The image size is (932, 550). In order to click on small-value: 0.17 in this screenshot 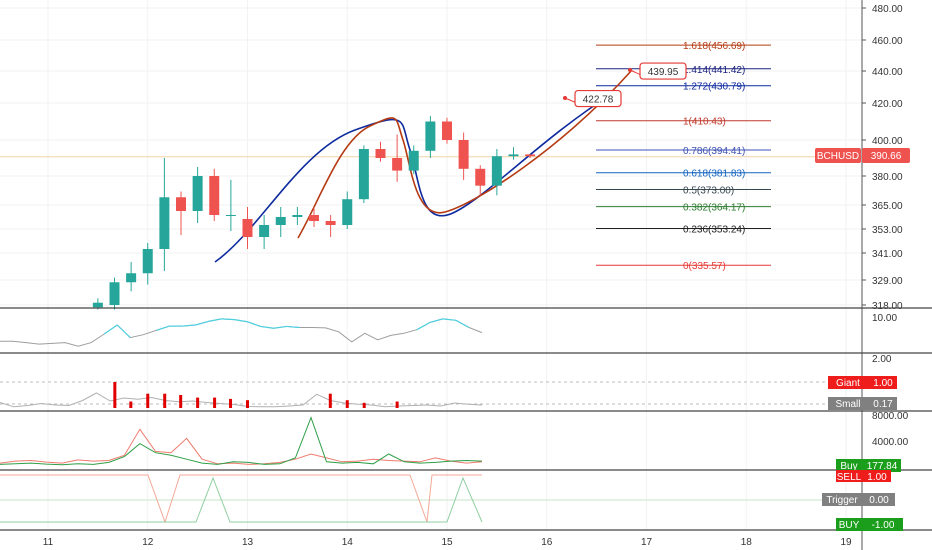, I will do `click(883, 404)`.